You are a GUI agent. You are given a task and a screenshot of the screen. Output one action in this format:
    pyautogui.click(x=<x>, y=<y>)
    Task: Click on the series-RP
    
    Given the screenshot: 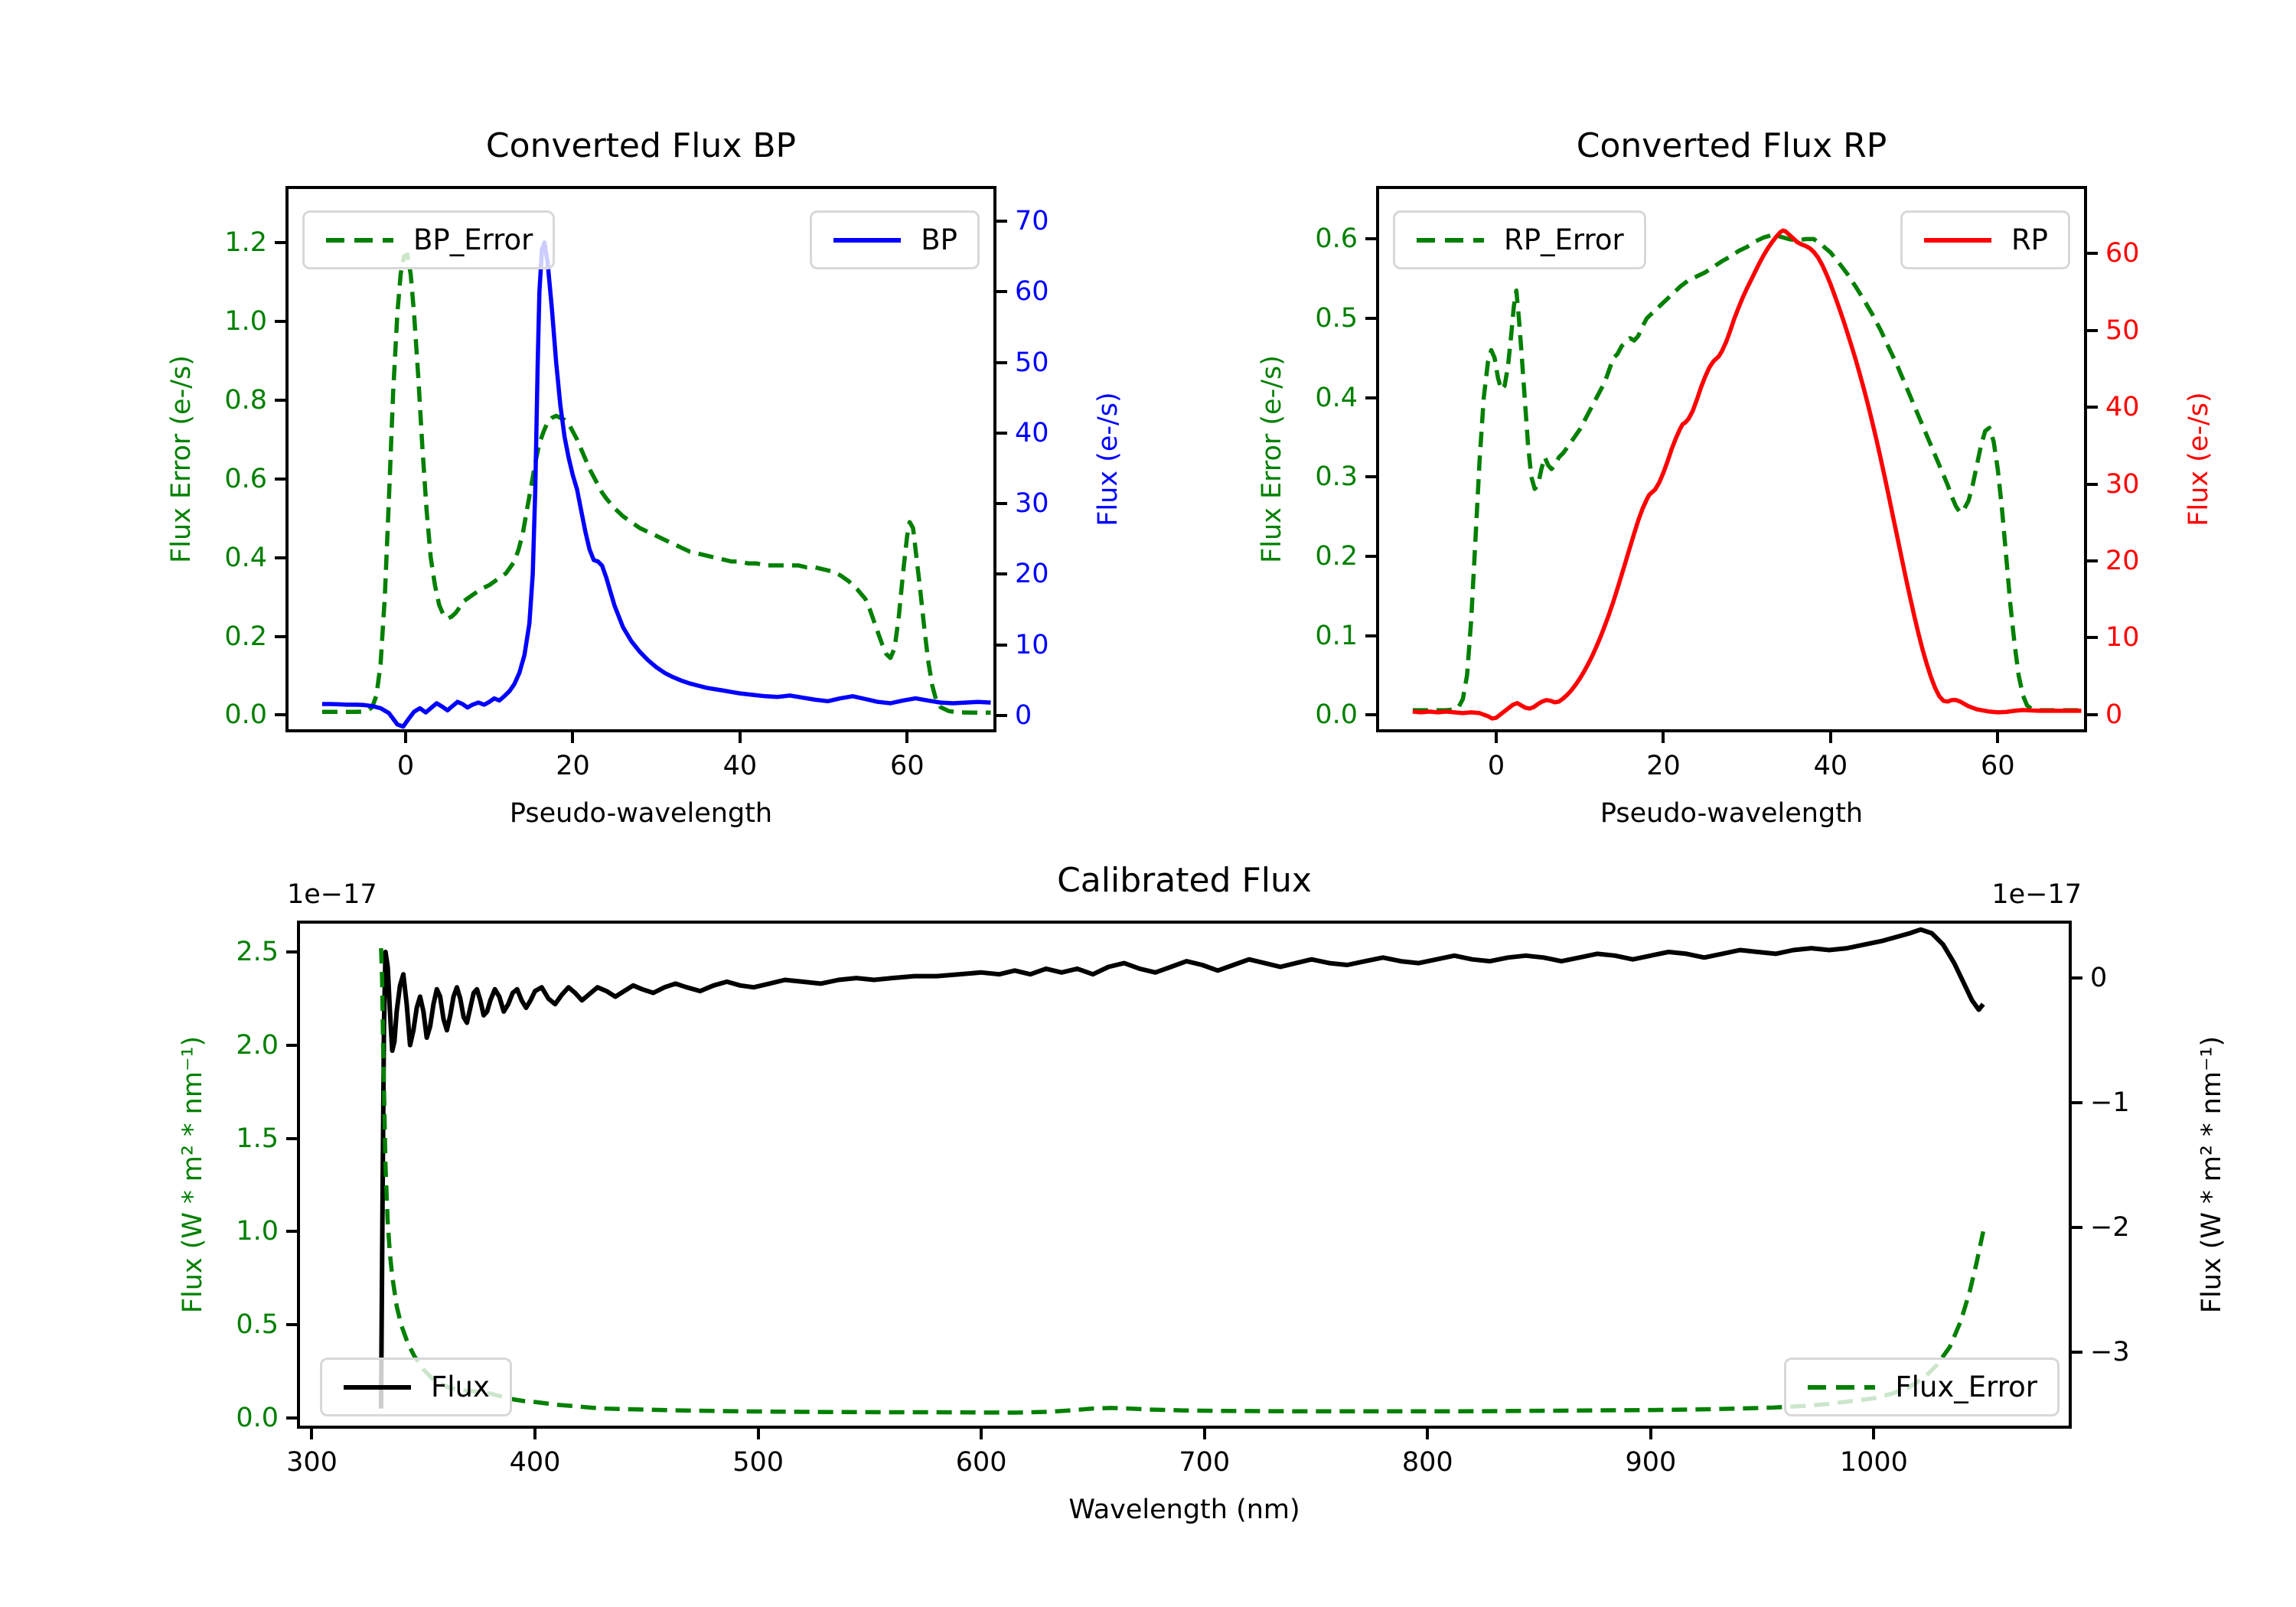 What is the action you would take?
    pyautogui.click(x=1747, y=474)
    